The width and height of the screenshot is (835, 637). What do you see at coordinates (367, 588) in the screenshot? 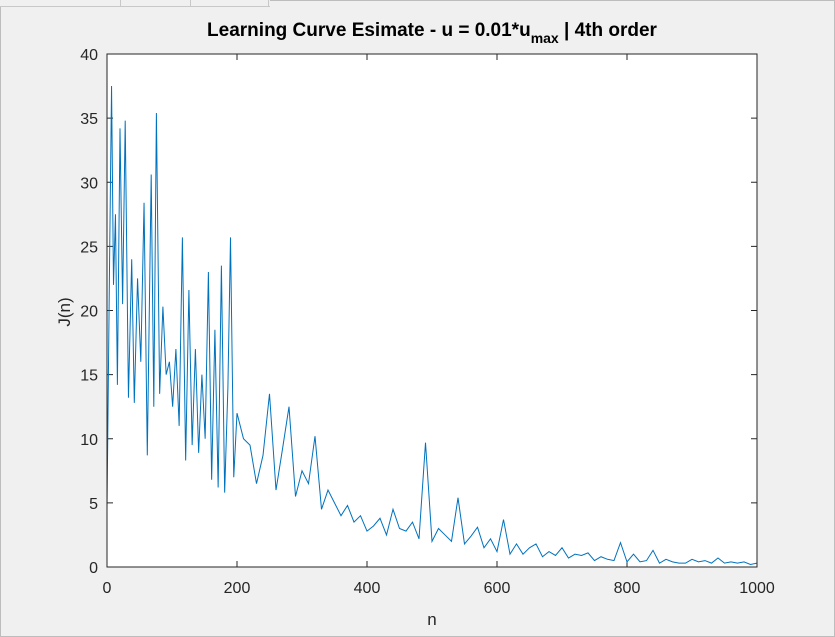
I see `x-tick-label: 400` at bounding box center [367, 588].